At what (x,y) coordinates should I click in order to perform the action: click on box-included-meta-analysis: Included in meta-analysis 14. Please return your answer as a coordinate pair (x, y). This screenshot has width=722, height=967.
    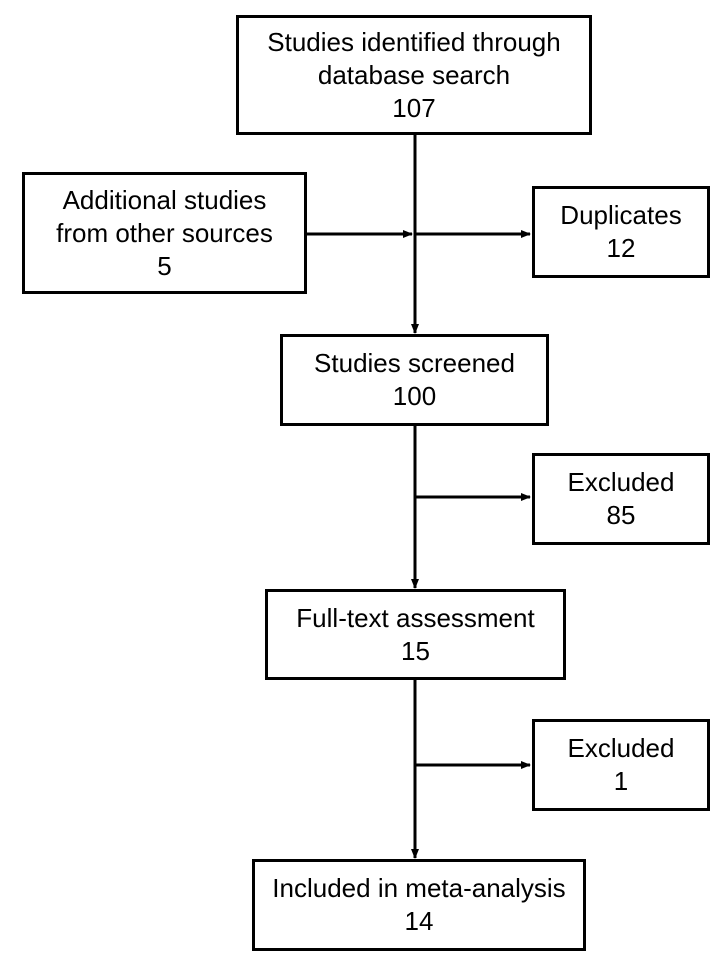
    Looking at the image, I should click on (419, 905).